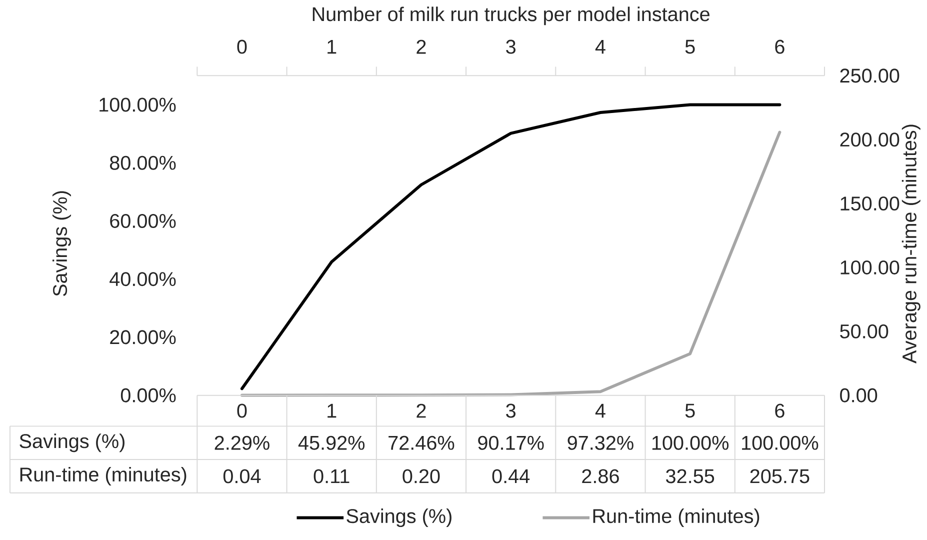  What do you see at coordinates (332, 411) in the screenshot?
I see `x-tick-label: 1` at bounding box center [332, 411].